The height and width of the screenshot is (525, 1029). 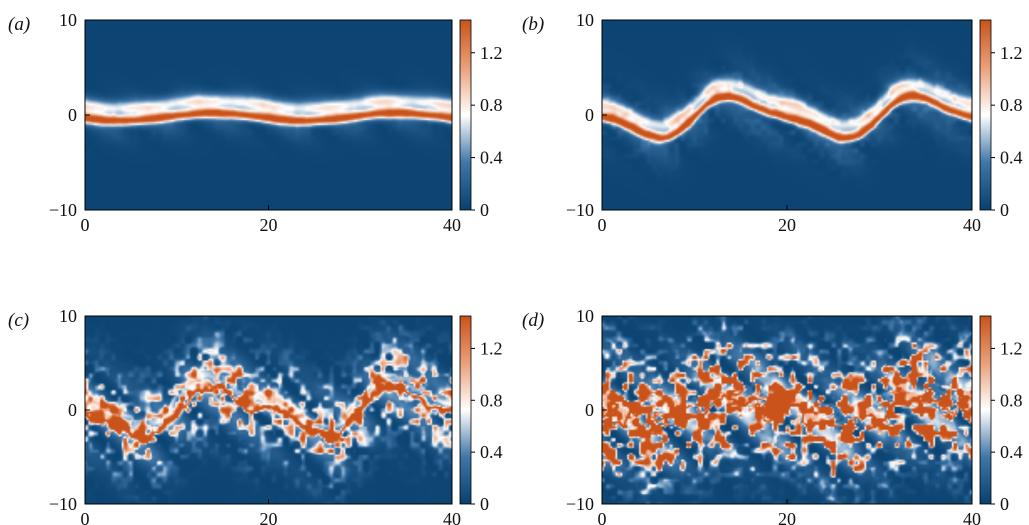 I want to click on panel-label: (b), so click(x=533, y=24).